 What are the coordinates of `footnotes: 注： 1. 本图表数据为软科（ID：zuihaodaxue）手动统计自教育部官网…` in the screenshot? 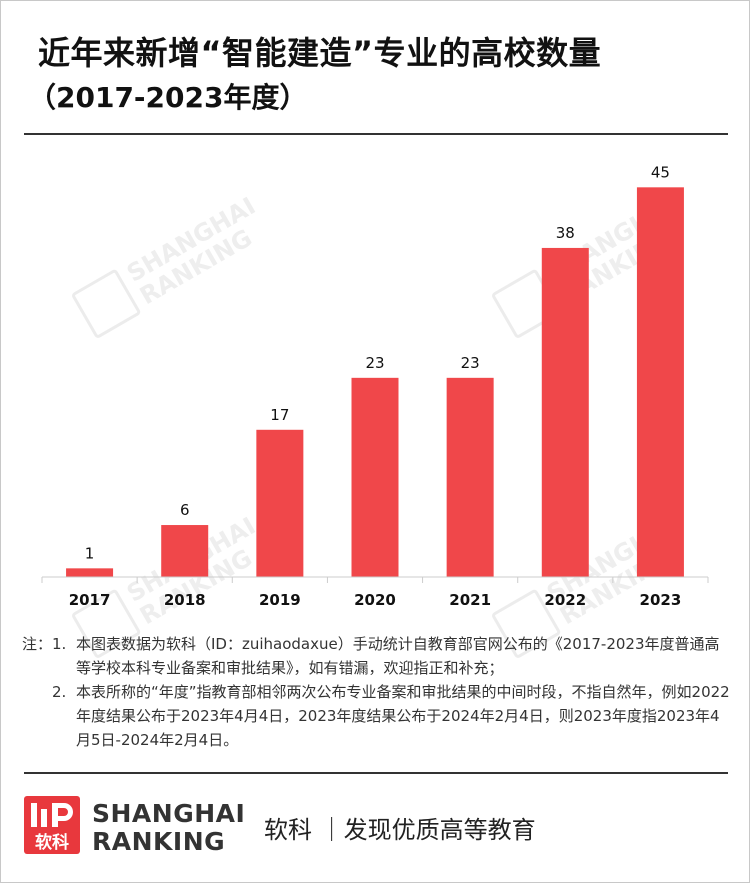 It's located at (376, 692).